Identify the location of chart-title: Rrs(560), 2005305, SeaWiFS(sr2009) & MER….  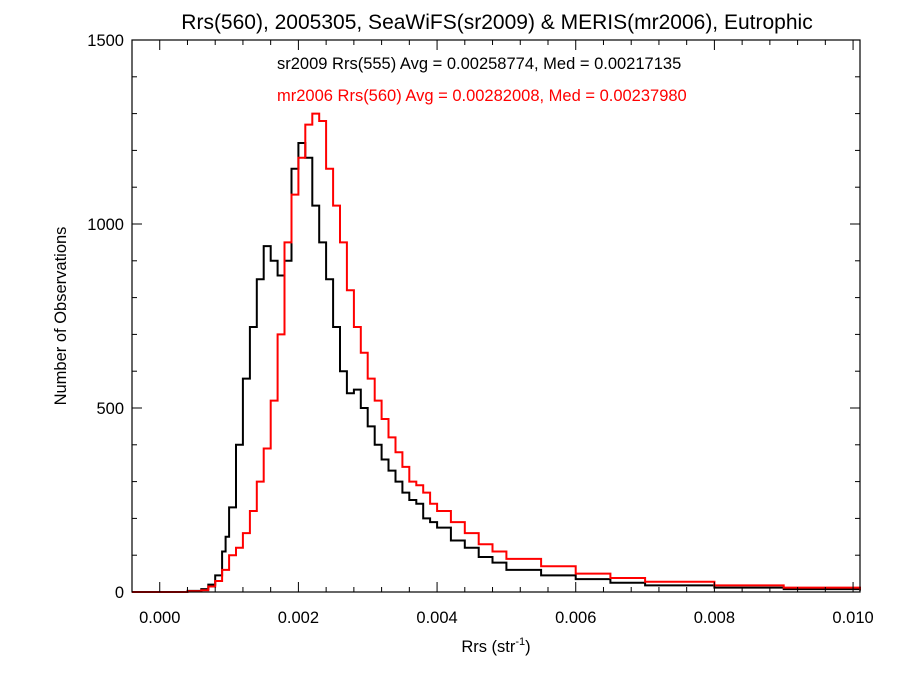
(496, 22).